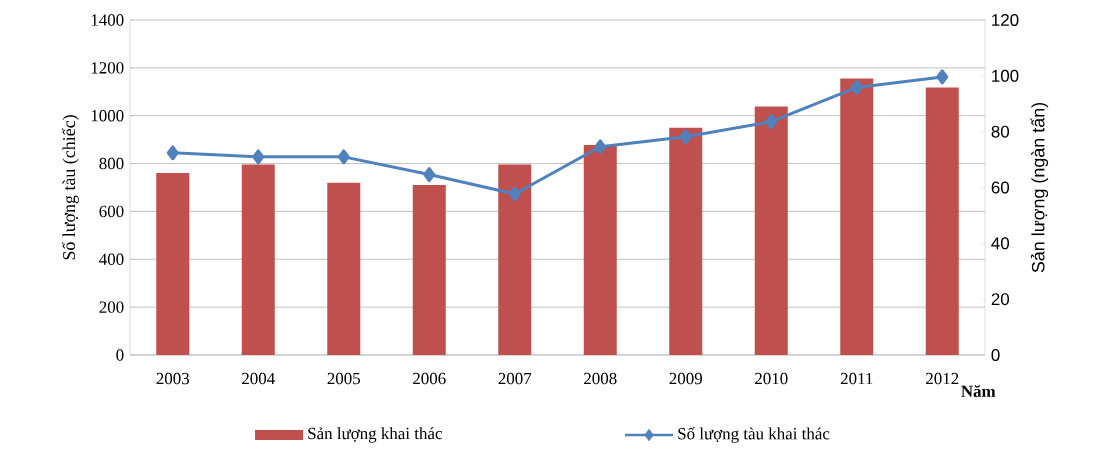  Describe the element at coordinates (978, 391) in the screenshot. I see `x-axis-title: Năm` at that location.